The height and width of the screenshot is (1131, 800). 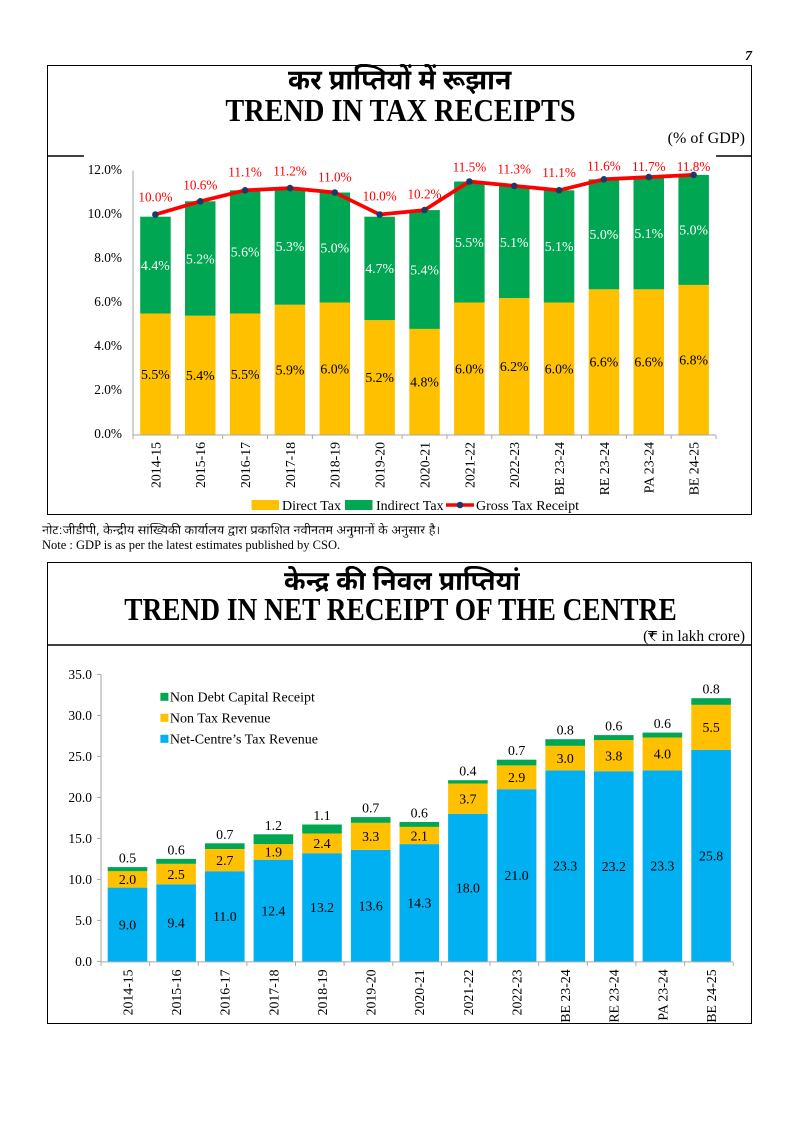 I want to click on svg-text: 11.6%, so click(x=604, y=165).